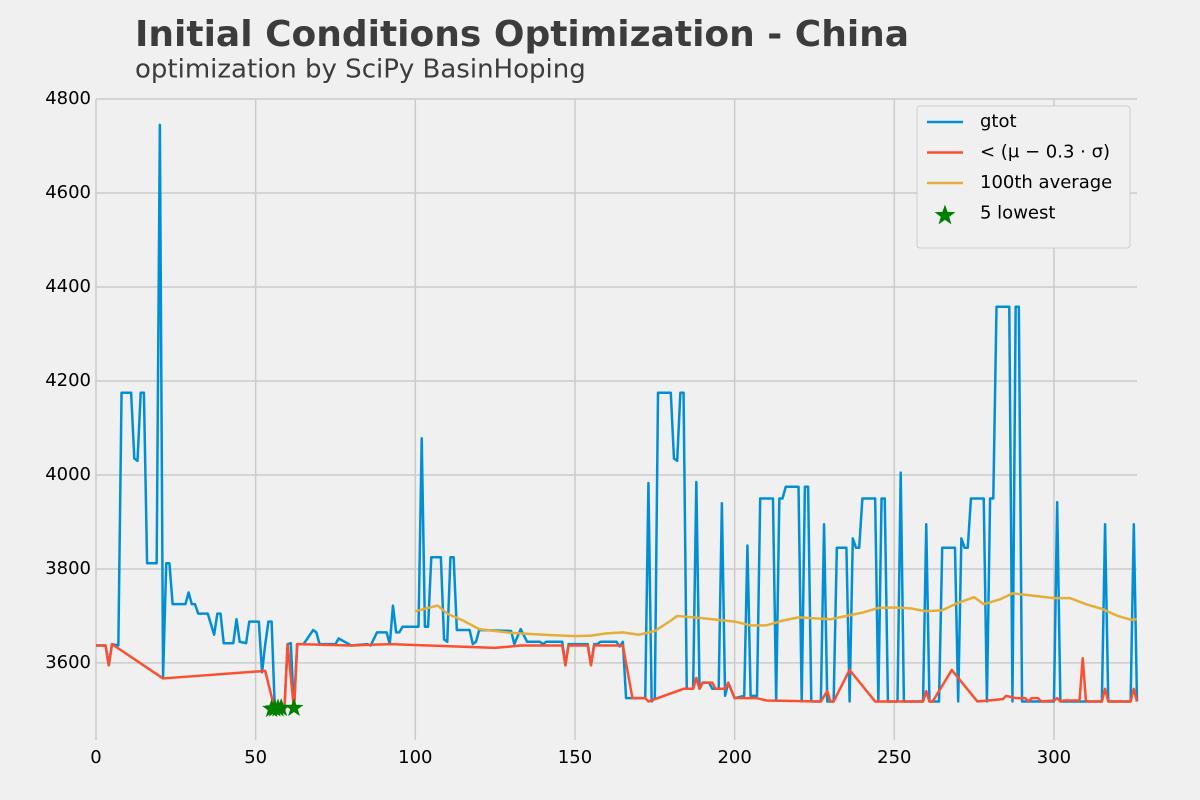  Describe the element at coordinates (1046, 182) in the screenshot. I see `legend-label: 100th average` at that location.